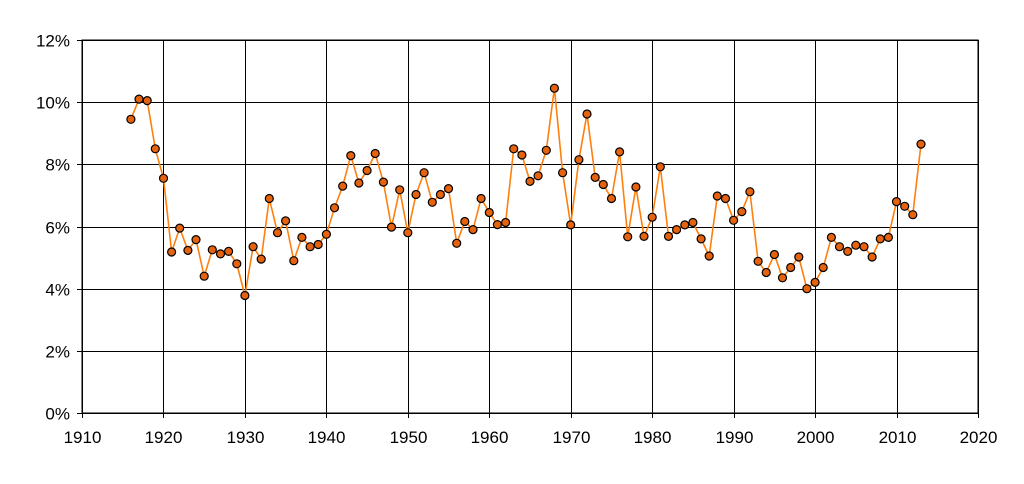 This screenshot has width=1024, height=484. I want to click on x-tick-label: 1920, so click(164, 437).